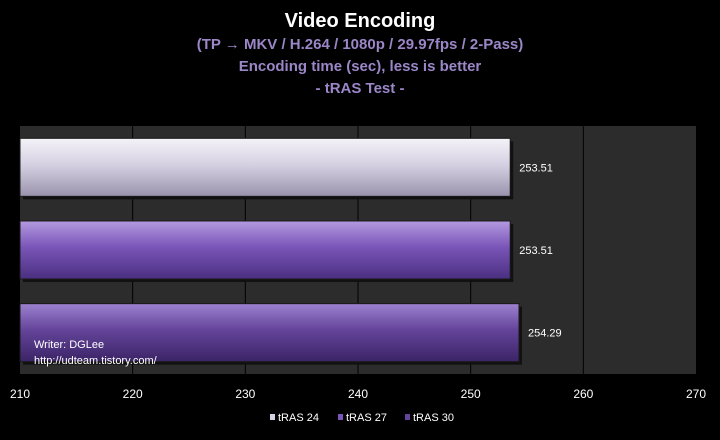  What do you see at coordinates (245, 394) in the screenshot?
I see `x-tick-label: 230` at bounding box center [245, 394].